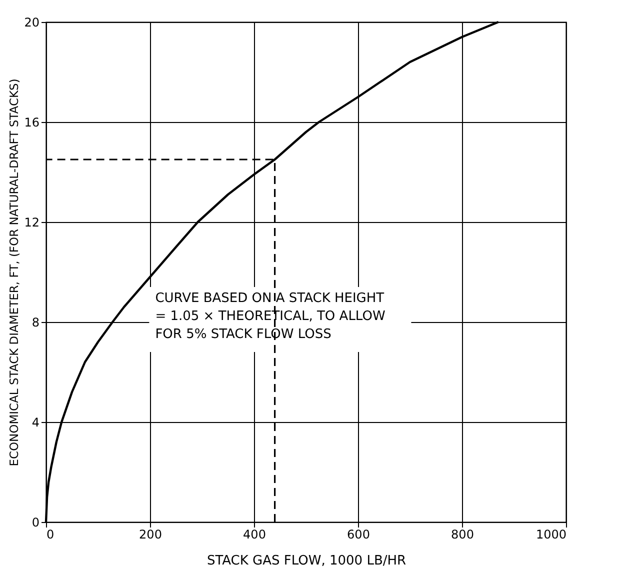 The width and height of the screenshot is (624, 582). What do you see at coordinates (36, 523) in the screenshot?
I see `y-tick-label: 0` at bounding box center [36, 523].